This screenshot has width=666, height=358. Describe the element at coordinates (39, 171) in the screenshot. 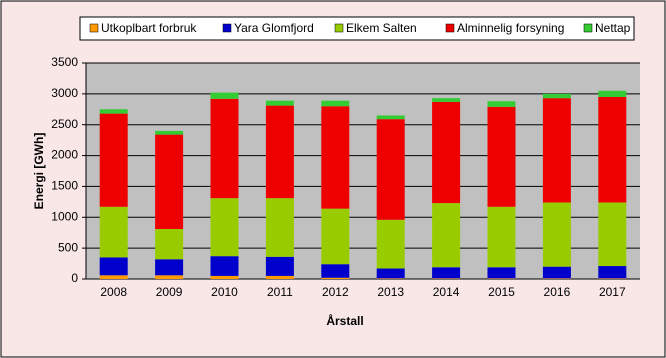

I see `y-axis-label: Energi [GWh]` at that location.